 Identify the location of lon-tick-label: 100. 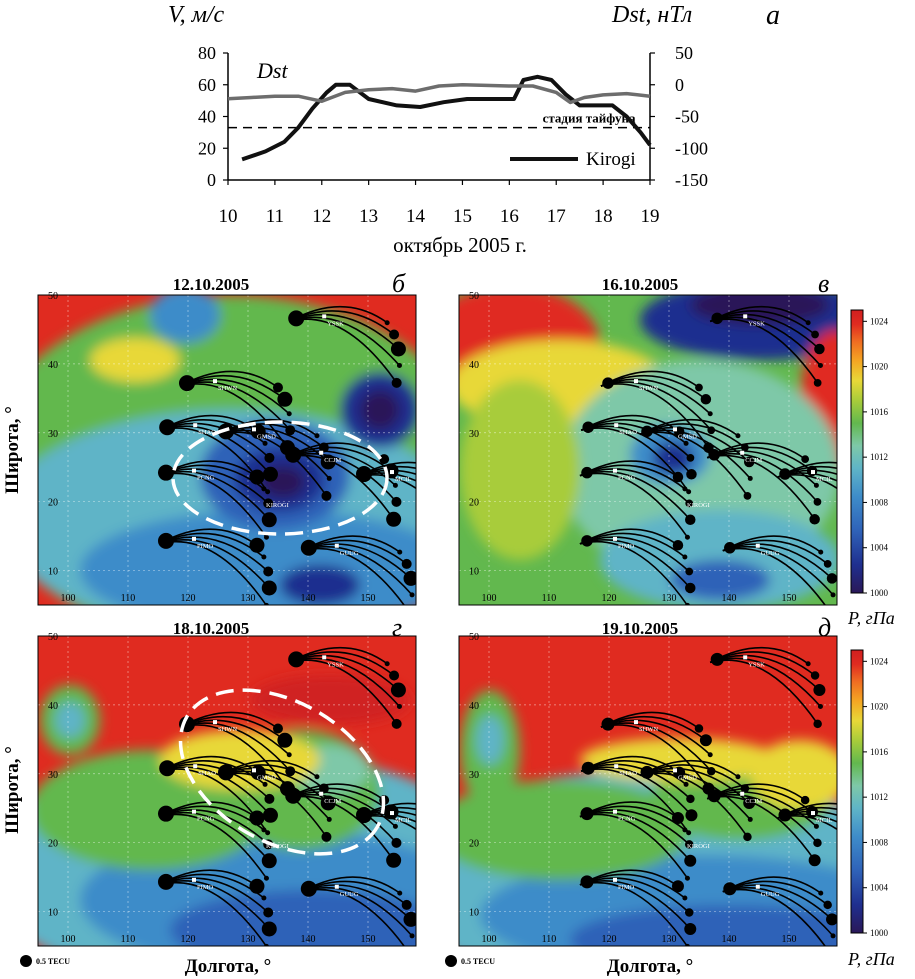
(68, 598).